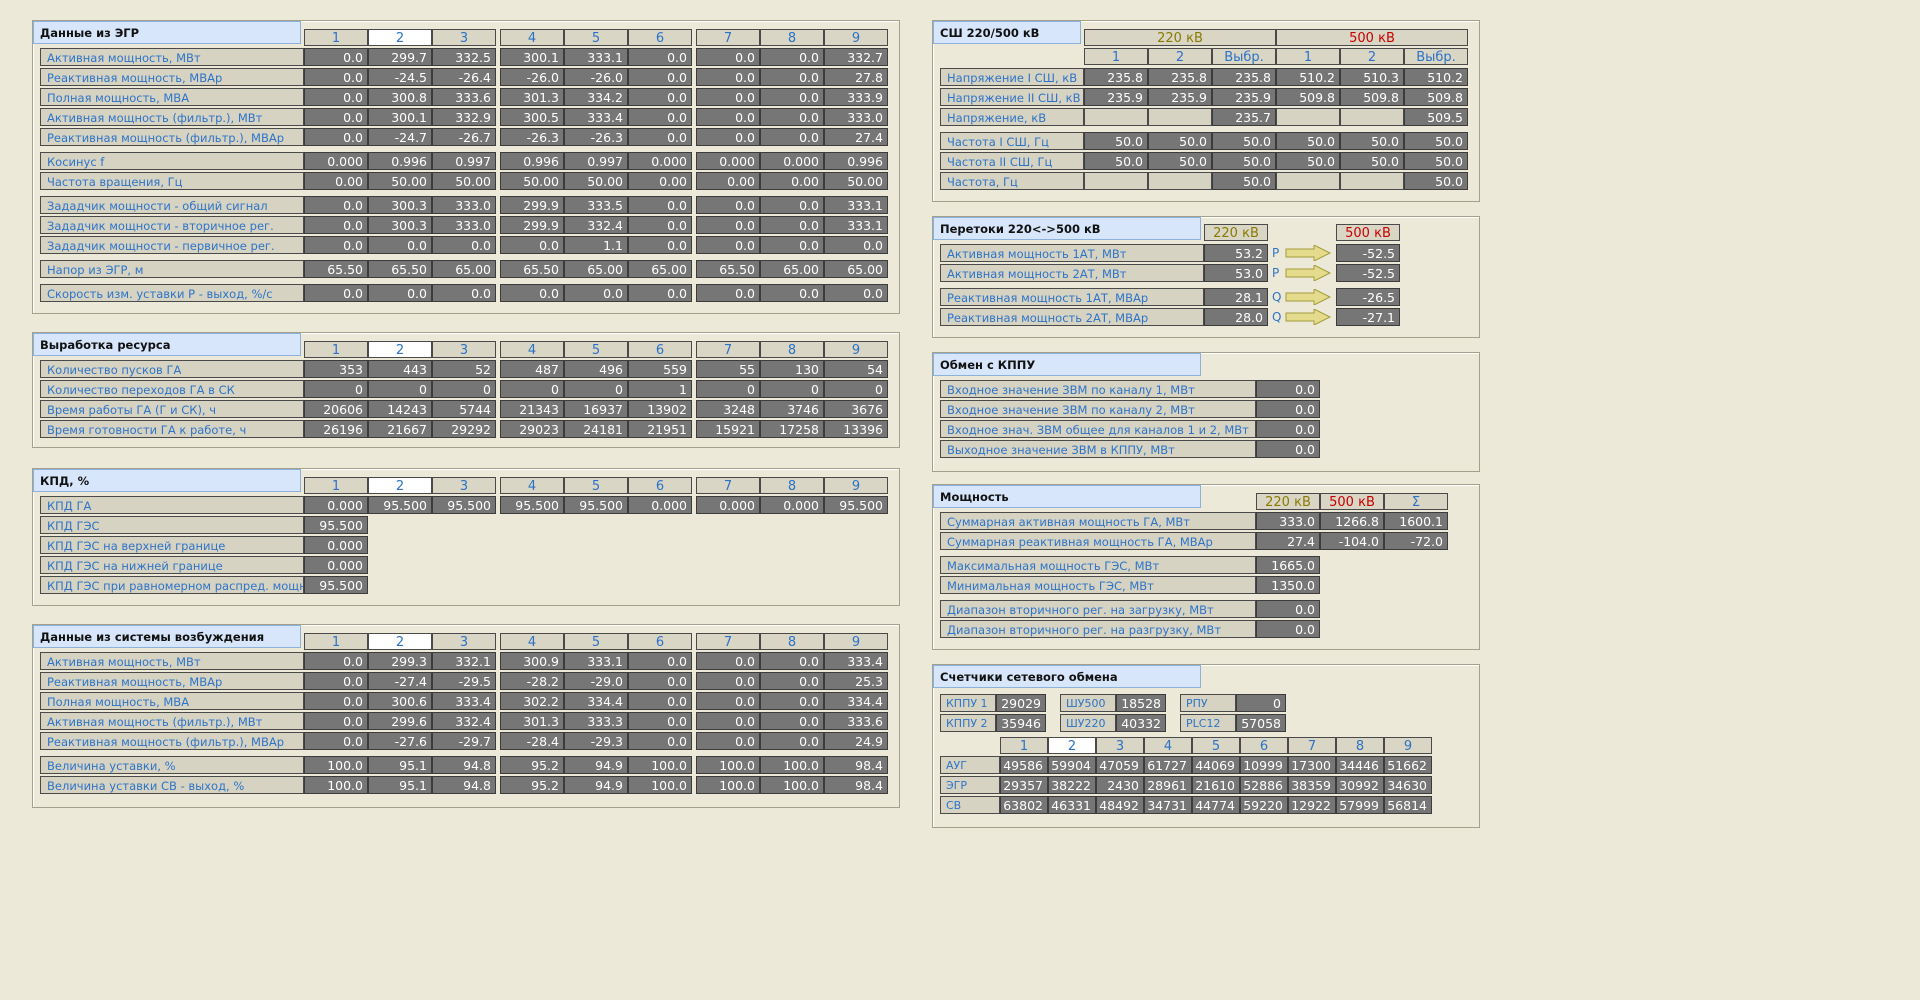  I want to click on egr-col-header: 8, so click(792, 37).